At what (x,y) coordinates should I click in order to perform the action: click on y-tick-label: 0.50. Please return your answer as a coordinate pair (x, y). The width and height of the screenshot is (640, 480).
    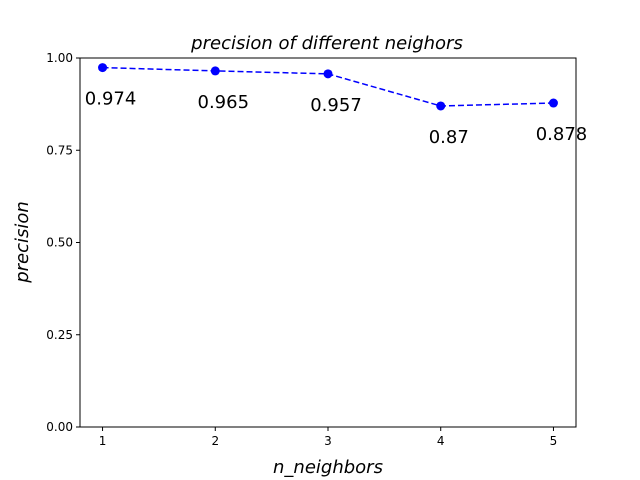
    Looking at the image, I should click on (59, 243).